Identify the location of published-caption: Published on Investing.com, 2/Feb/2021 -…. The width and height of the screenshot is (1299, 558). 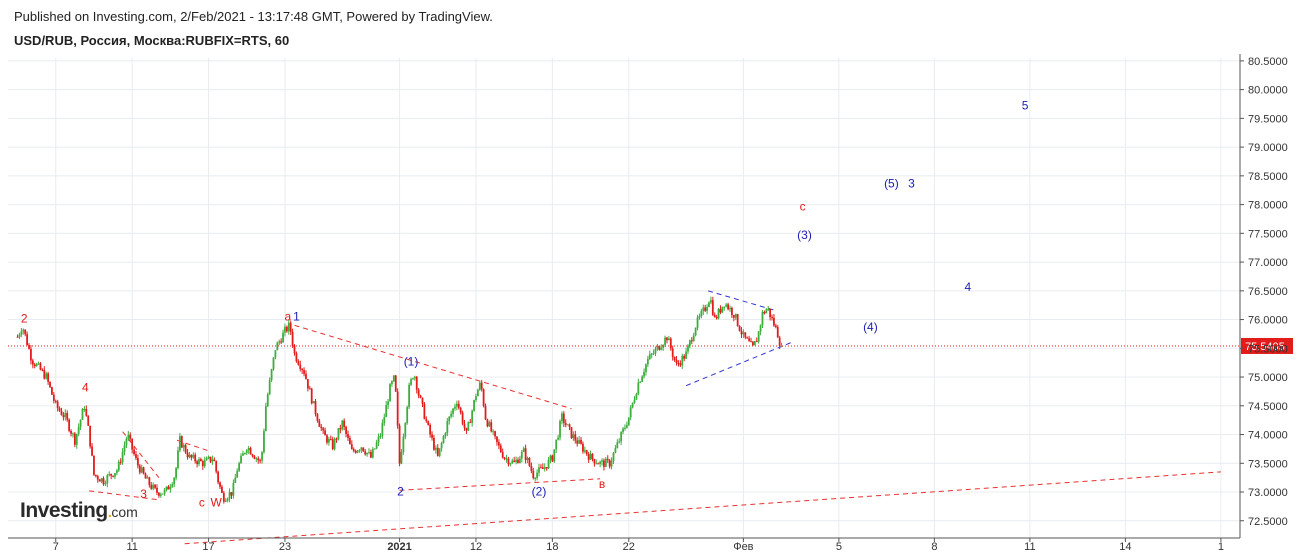
(253, 16).